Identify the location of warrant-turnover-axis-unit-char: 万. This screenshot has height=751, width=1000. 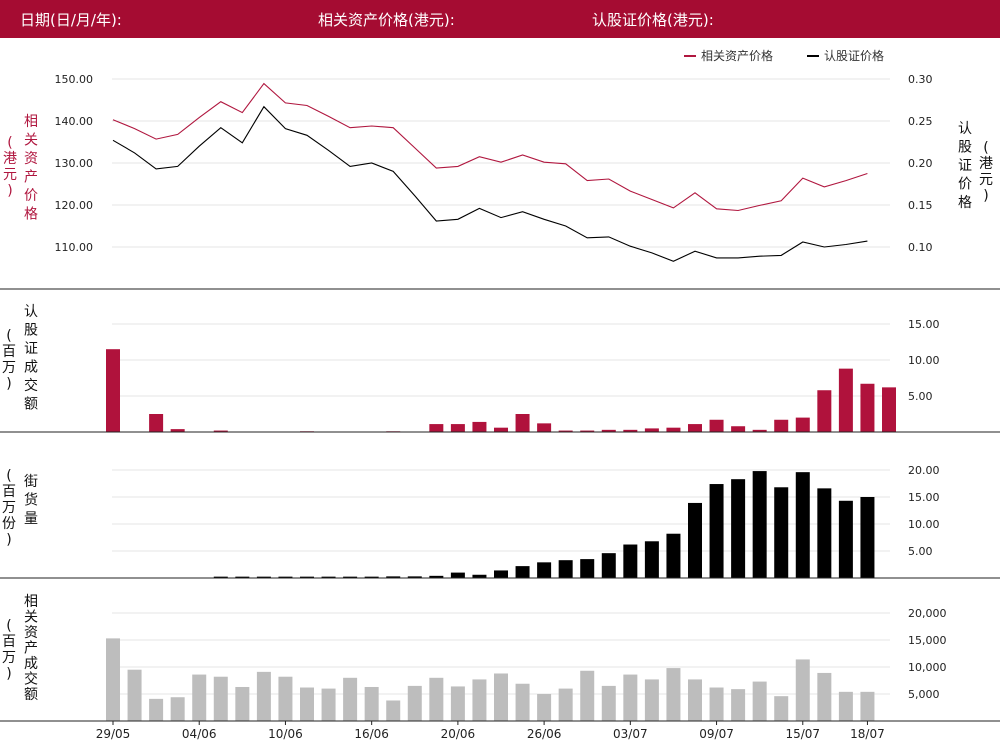
(9, 368).